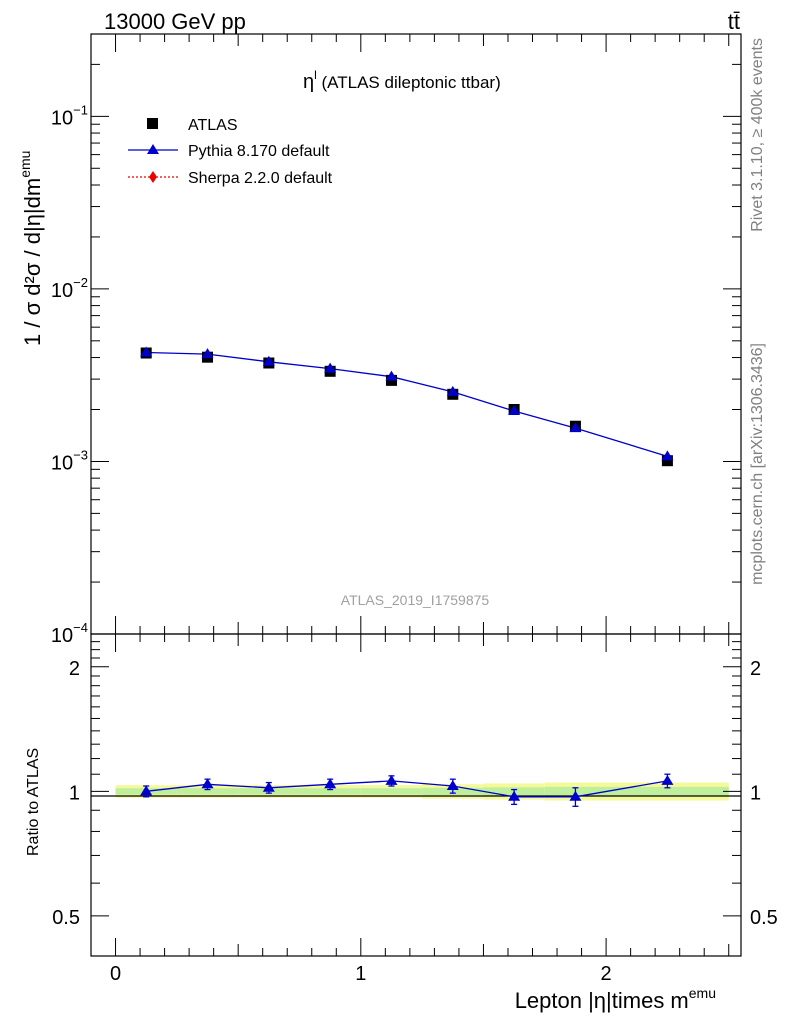  What do you see at coordinates (152, 123) in the screenshot?
I see `legend-marker-atlas` at bounding box center [152, 123].